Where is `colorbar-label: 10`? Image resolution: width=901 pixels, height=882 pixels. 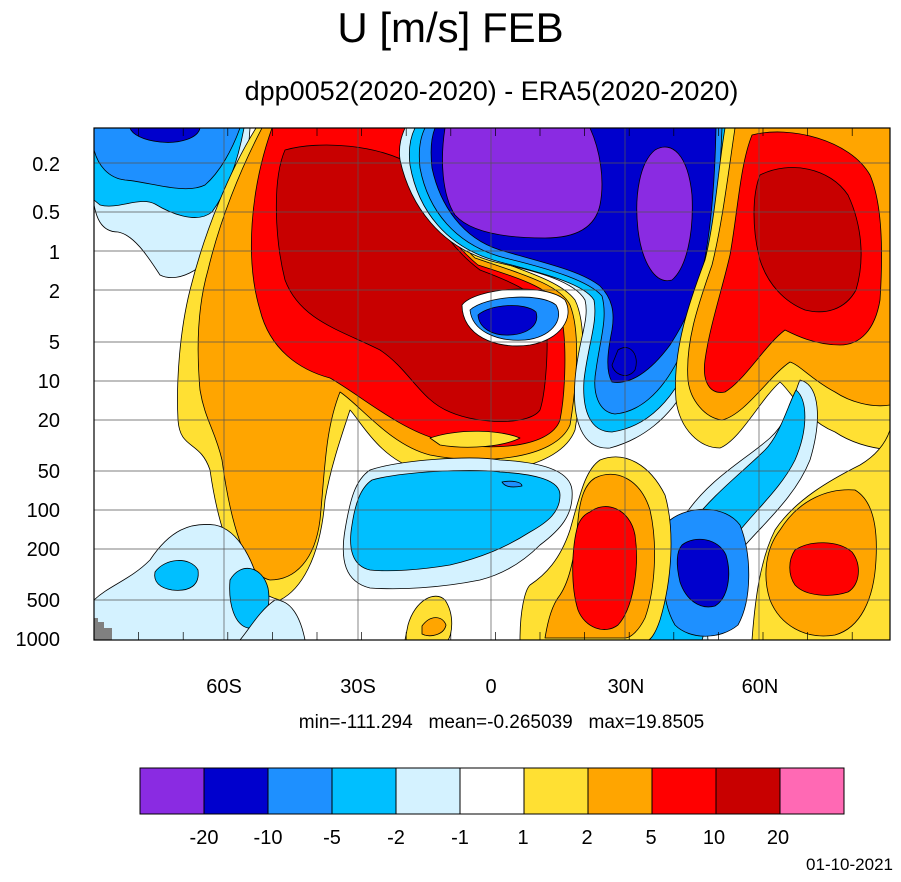 colorbar-label: 10 is located at coordinates (714, 838).